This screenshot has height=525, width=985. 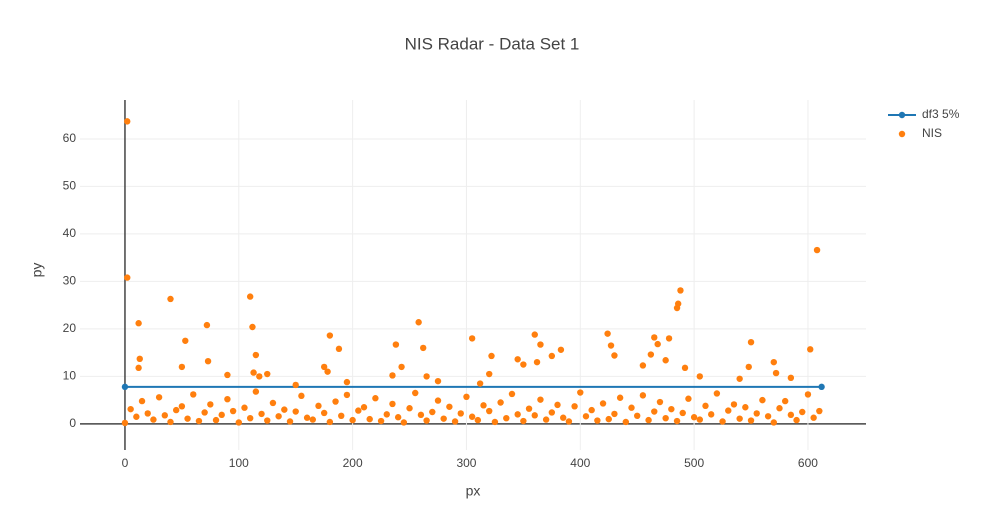 What do you see at coordinates (70, 233) in the screenshot?
I see `y-tick-label: 40` at bounding box center [70, 233].